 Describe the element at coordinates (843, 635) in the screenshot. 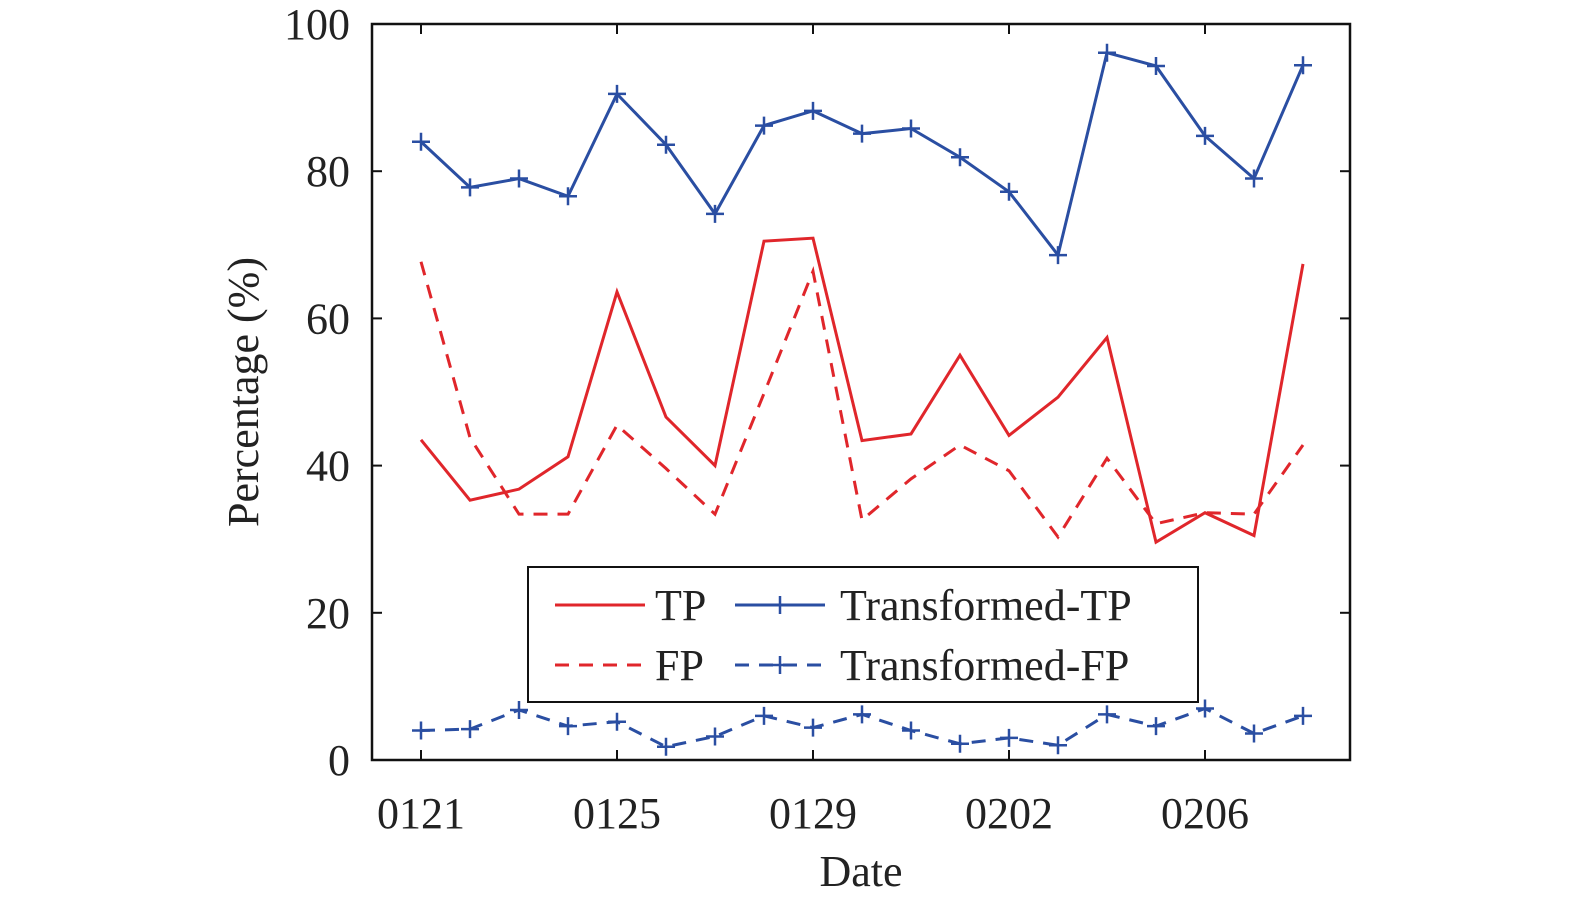

I see `legend-items: TP Transformed-TP FP Transformed-FP` at that location.